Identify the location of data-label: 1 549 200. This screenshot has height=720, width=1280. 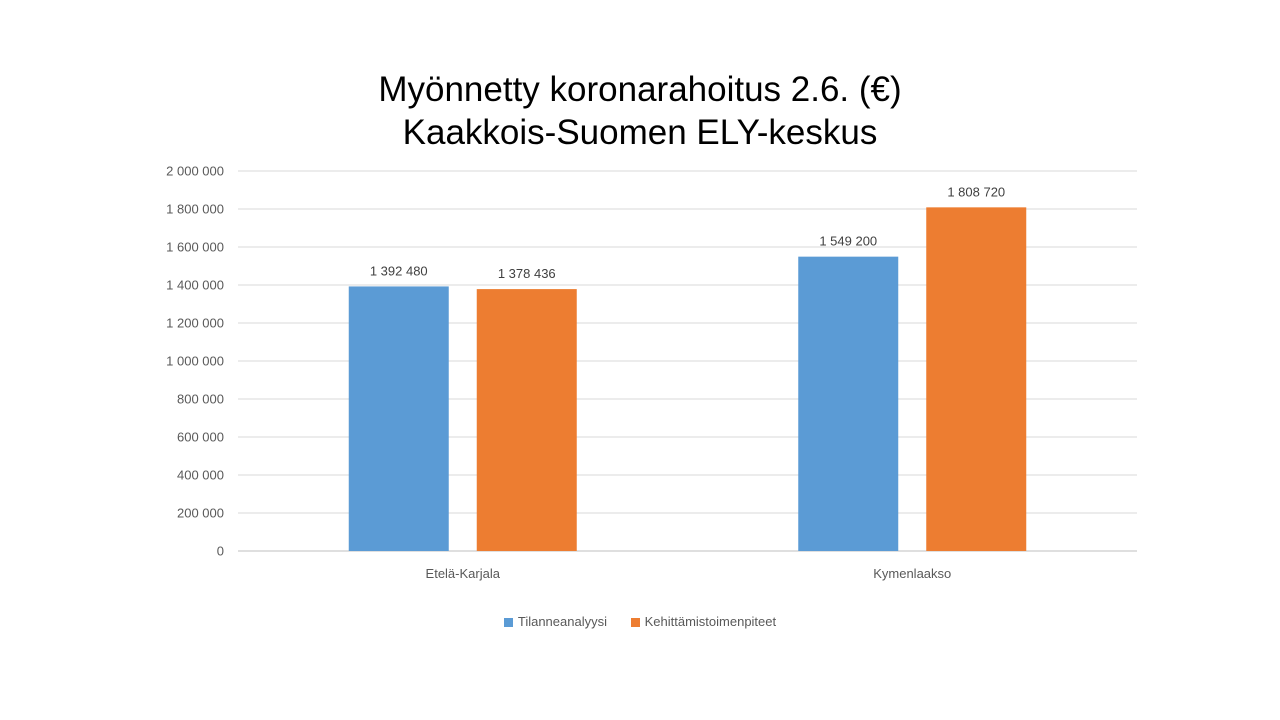
(848, 241).